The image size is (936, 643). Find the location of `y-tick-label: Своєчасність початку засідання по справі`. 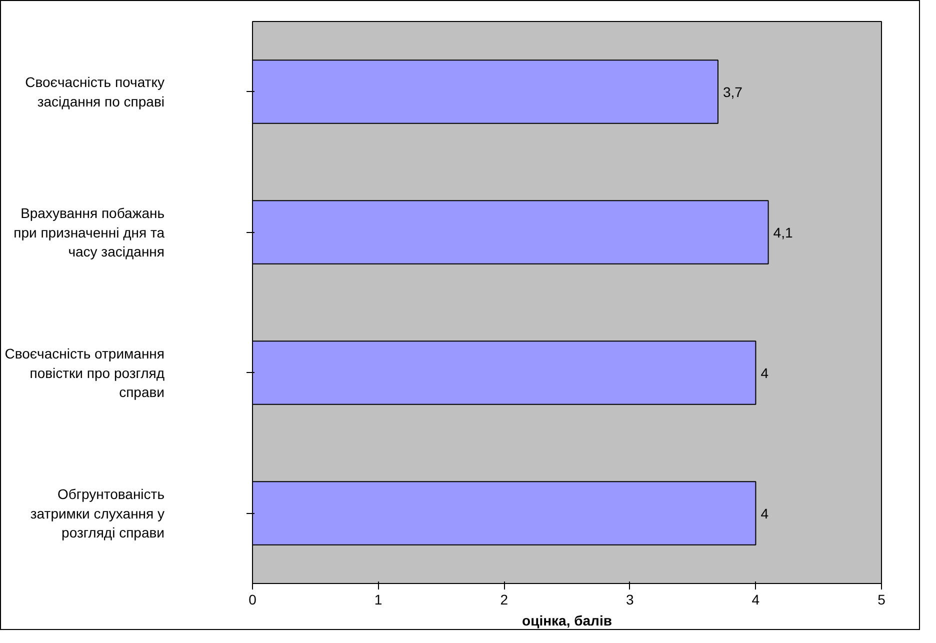

y-tick-label: Своєчасність початку засідання по справі is located at coordinates (95, 92).